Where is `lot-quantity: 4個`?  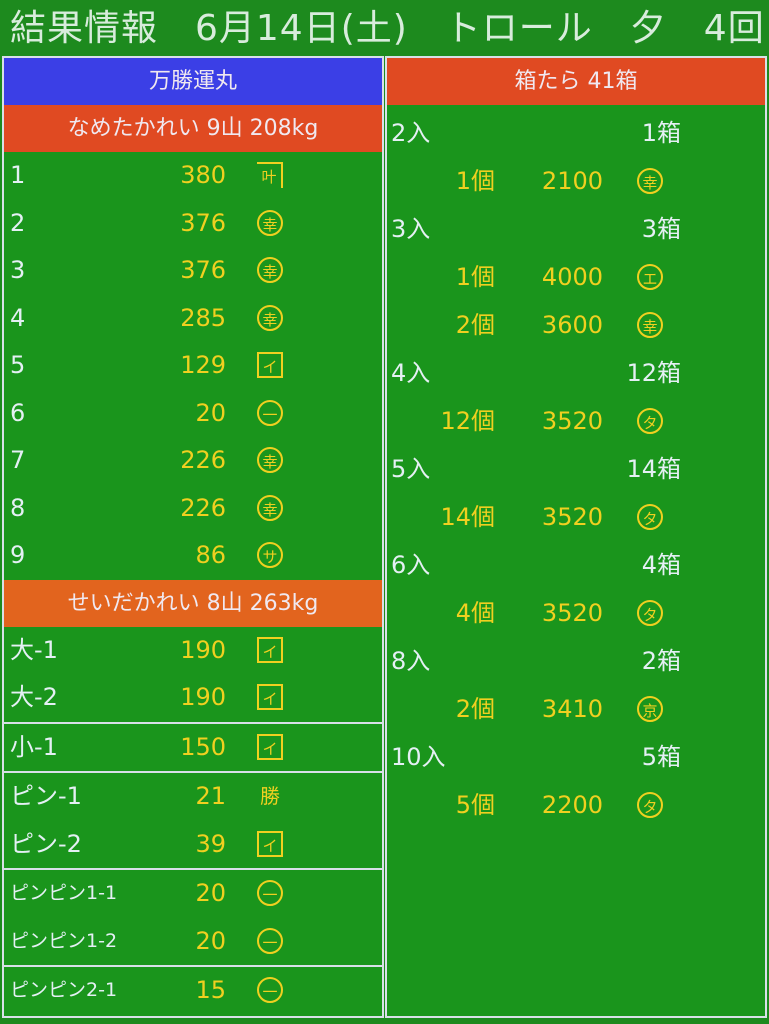
lot-quantity: 4個 is located at coordinates (475, 613).